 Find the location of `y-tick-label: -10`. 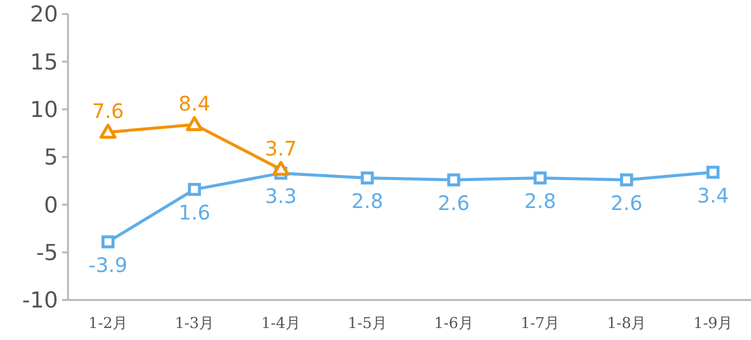

y-tick-label: -10 is located at coordinates (40, 301).